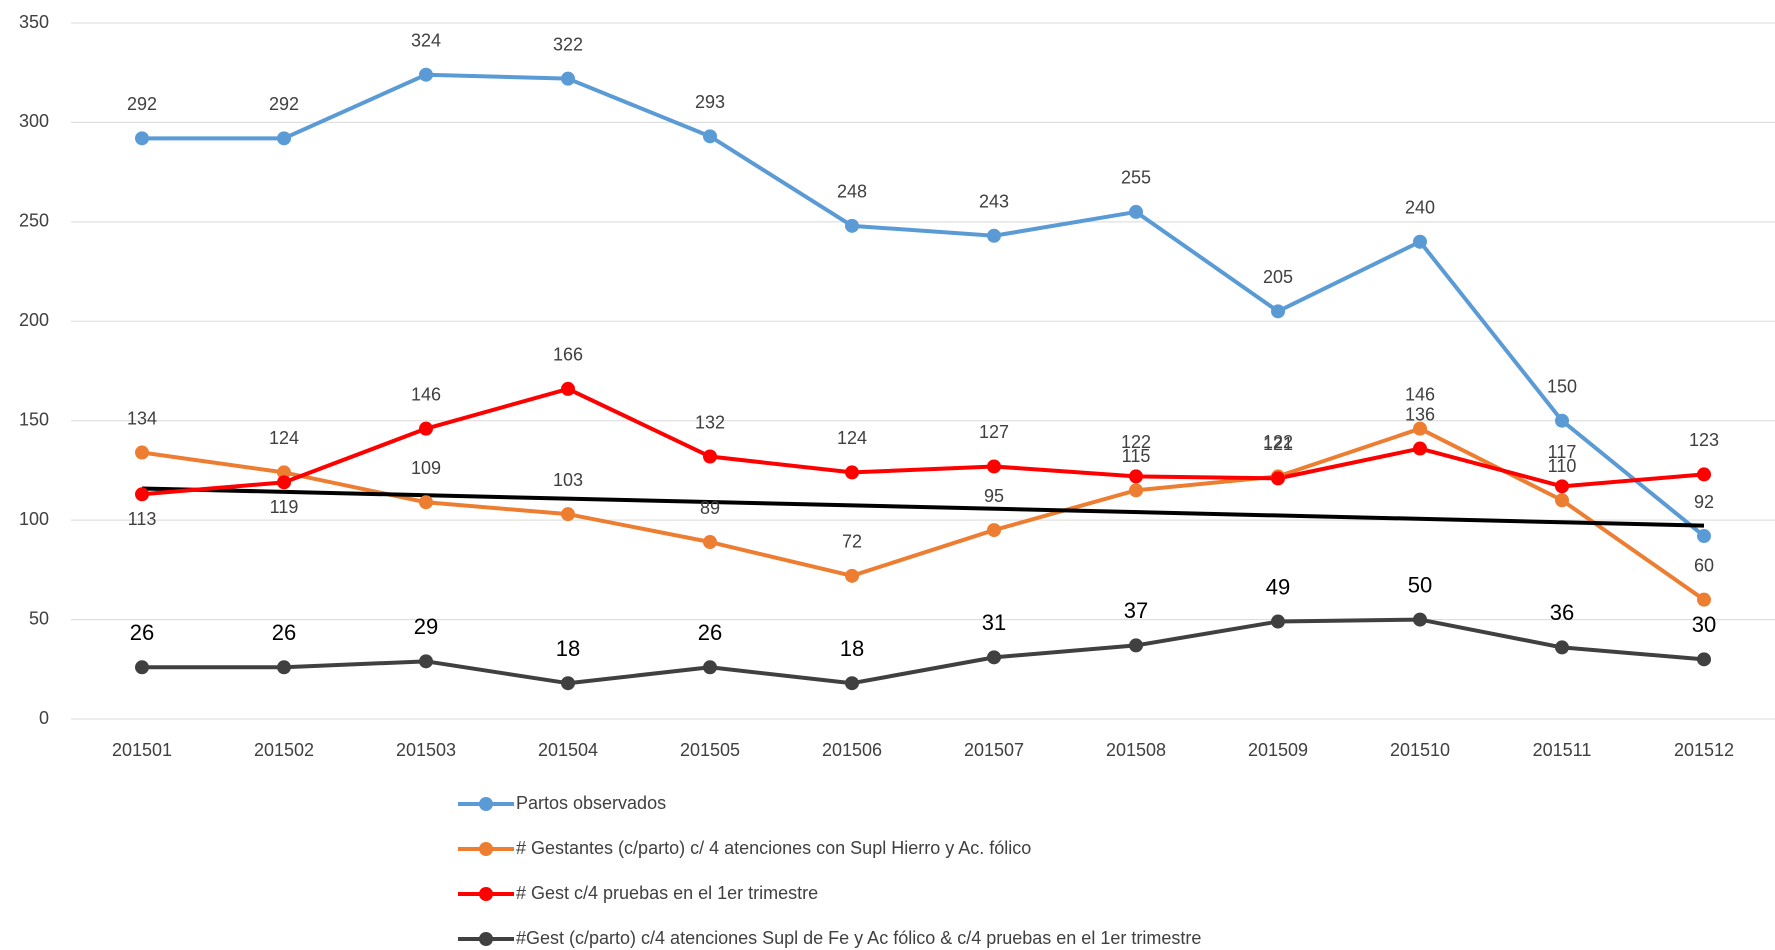 This screenshot has width=1775, height=950. Describe the element at coordinates (34, 419) in the screenshot. I see `y-tick-label: 150` at that location.